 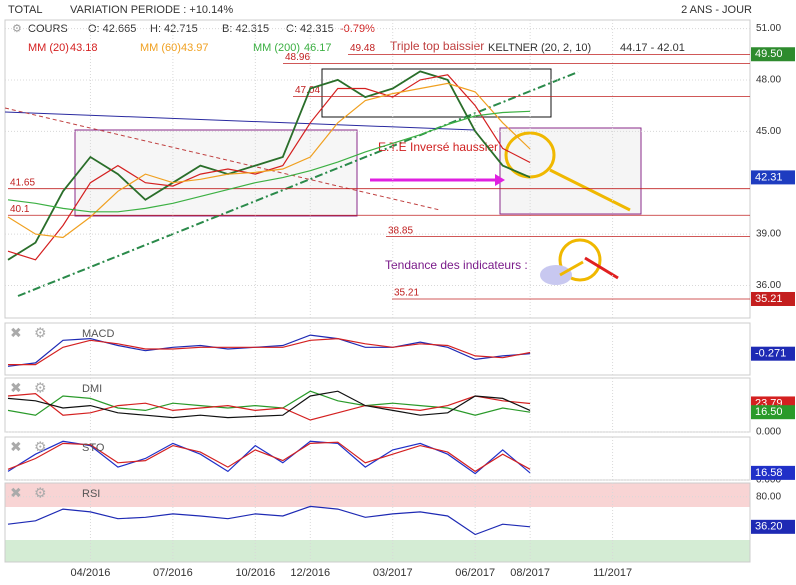 What do you see at coordinates (769, 299) in the screenshot?
I see `value-tag-label: 35.21` at bounding box center [769, 299].